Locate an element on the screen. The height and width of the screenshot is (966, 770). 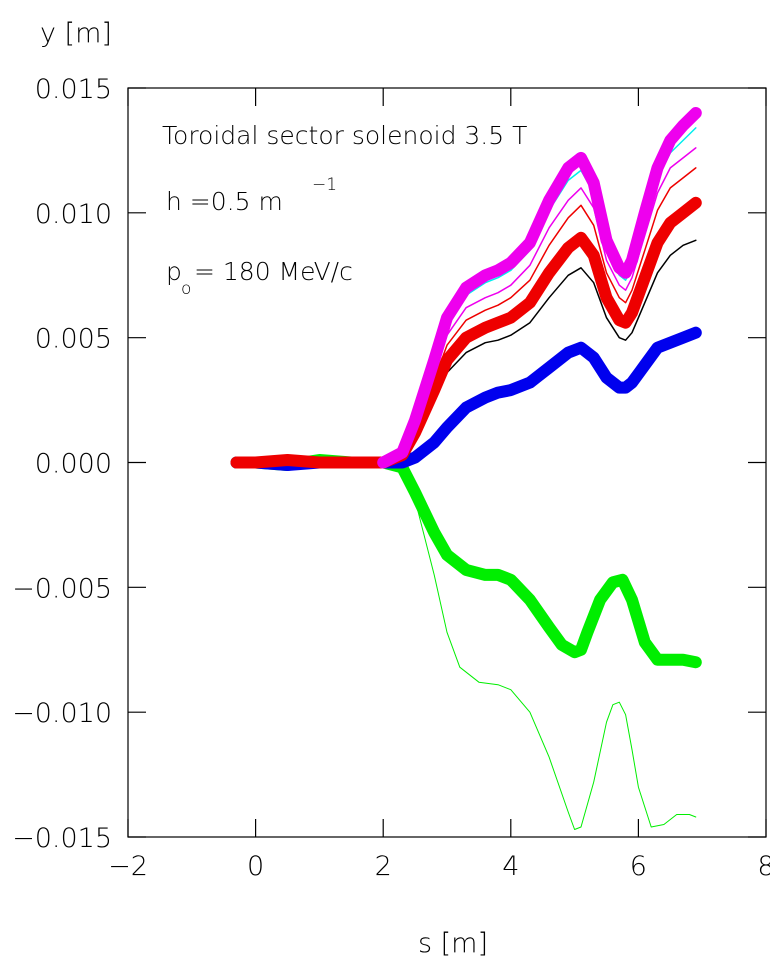
x-tick-label: 2 is located at coordinates (383, 866).